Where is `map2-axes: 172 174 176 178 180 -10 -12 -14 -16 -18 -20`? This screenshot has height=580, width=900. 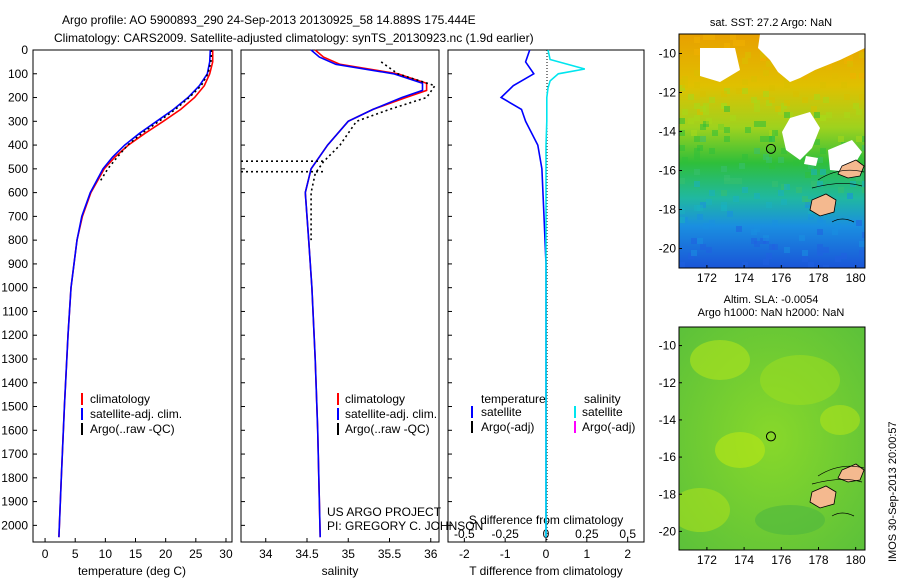 map2-axes: 172 174 176 178 180 -10 -12 -14 -16 -18 -20 is located at coordinates (762, 453).